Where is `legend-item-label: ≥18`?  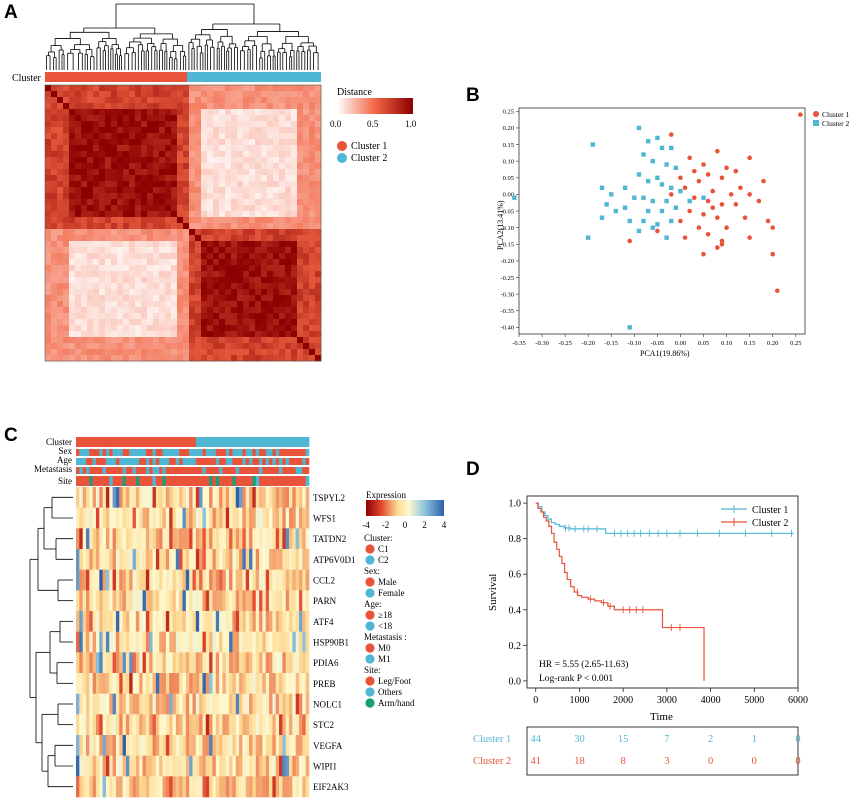 legend-item-label: ≥18 is located at coordinates (385, 615).